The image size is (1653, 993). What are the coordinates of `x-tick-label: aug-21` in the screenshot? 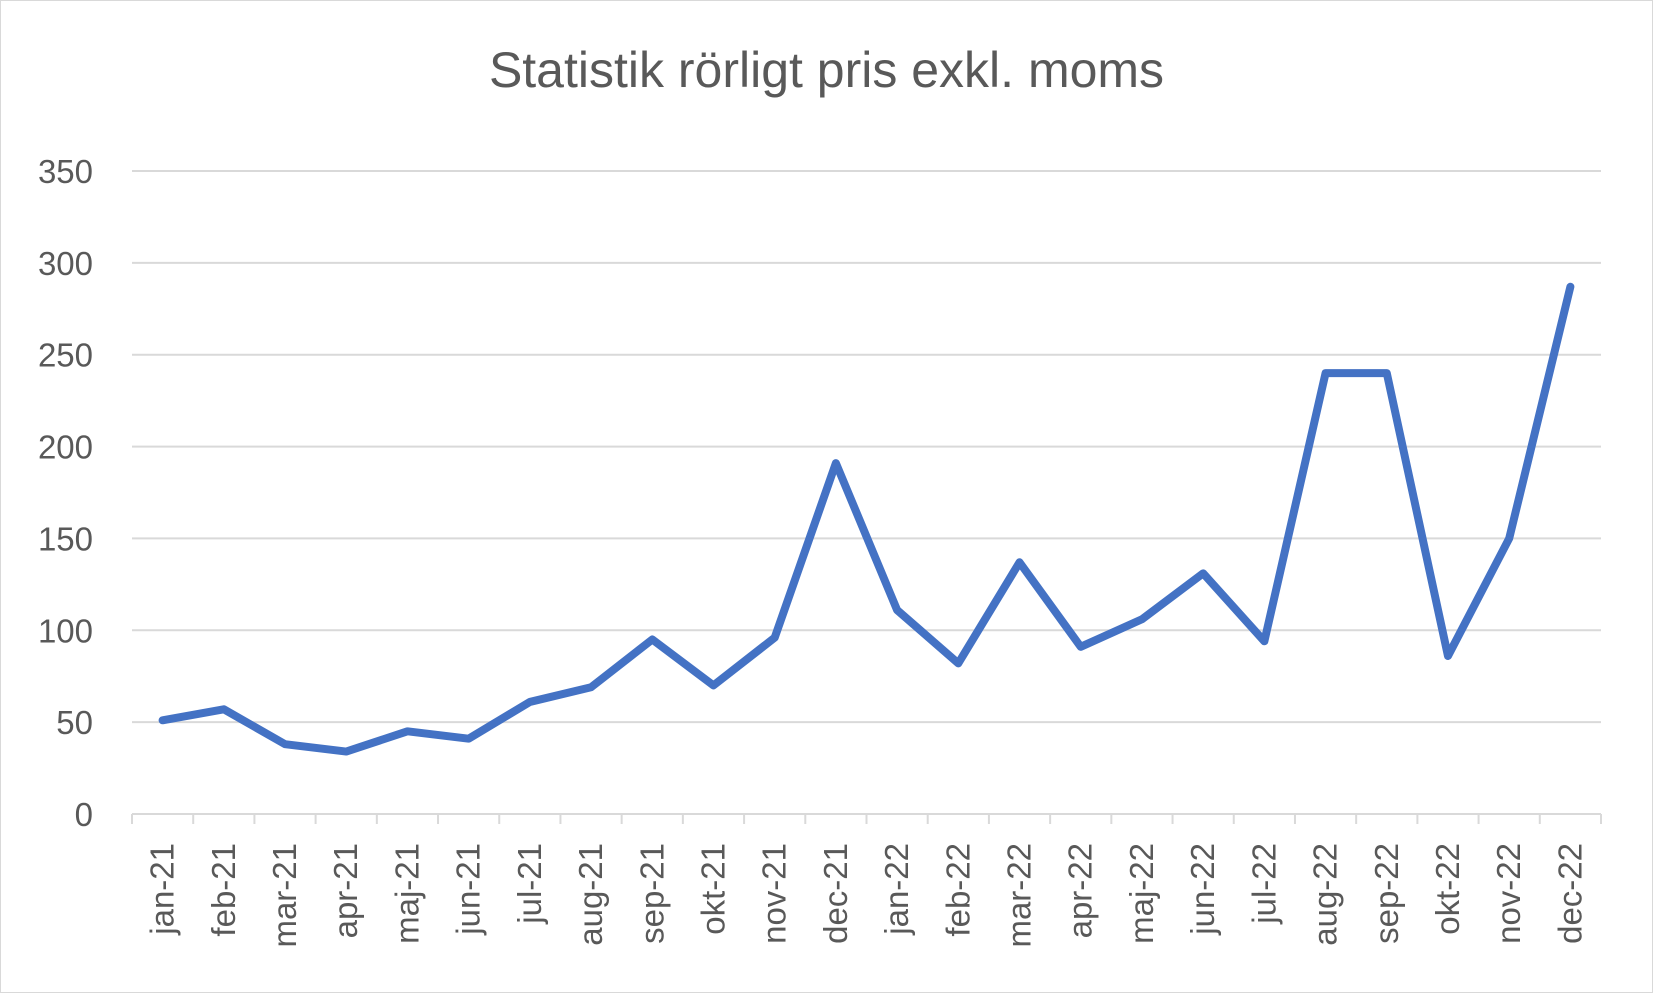 It's located at (590, 894).